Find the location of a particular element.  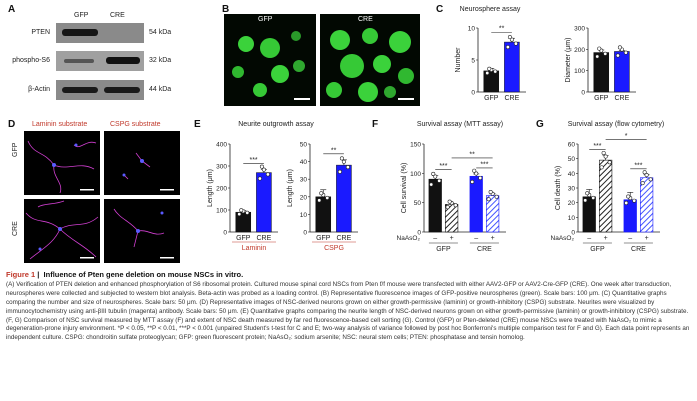

chart-title: Neurite outgrowth assay is located at coordinates (276, 124).